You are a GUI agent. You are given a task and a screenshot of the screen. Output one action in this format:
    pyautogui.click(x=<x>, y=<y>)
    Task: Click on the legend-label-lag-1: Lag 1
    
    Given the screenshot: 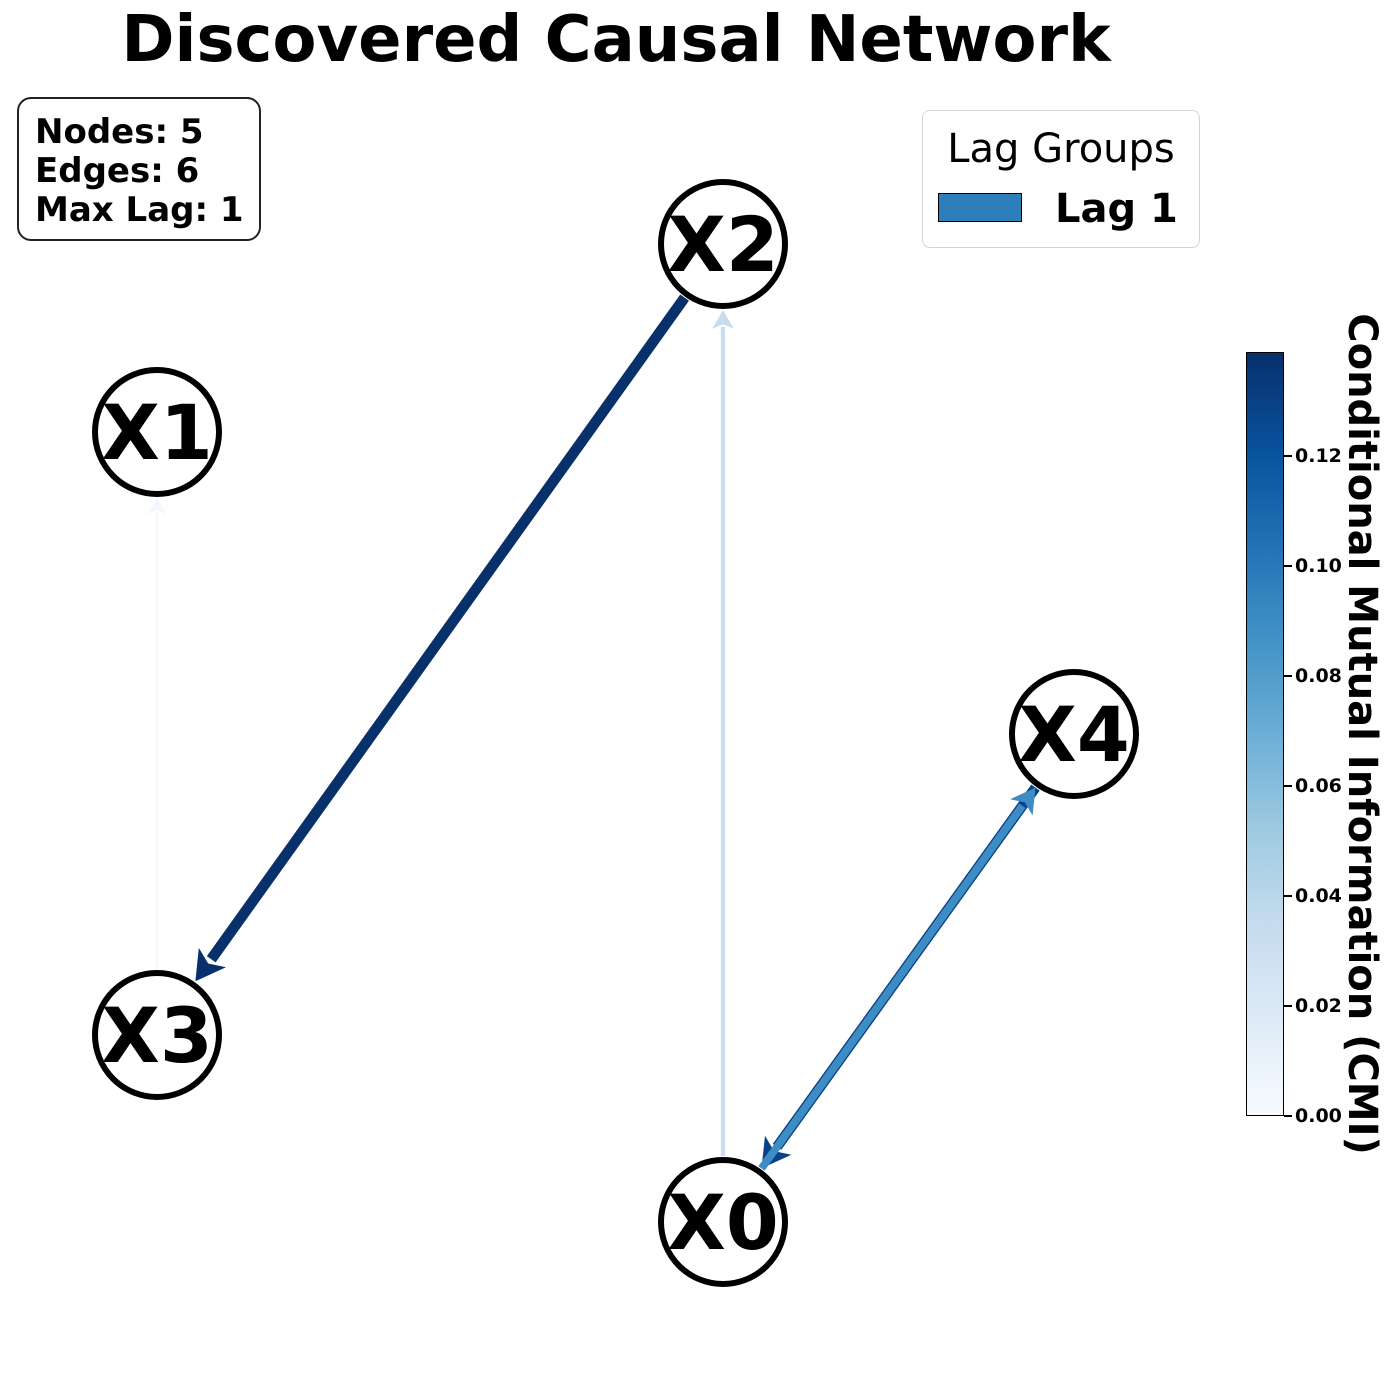 What is the action you would take?
    pyautogui.click(x=1116, y=209)
    